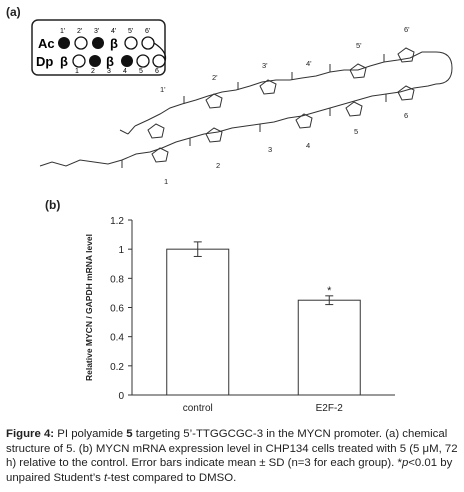 This screenshot has height=492, width=464. I want to click on schematic-imidazole-b2, so click(95, 61).